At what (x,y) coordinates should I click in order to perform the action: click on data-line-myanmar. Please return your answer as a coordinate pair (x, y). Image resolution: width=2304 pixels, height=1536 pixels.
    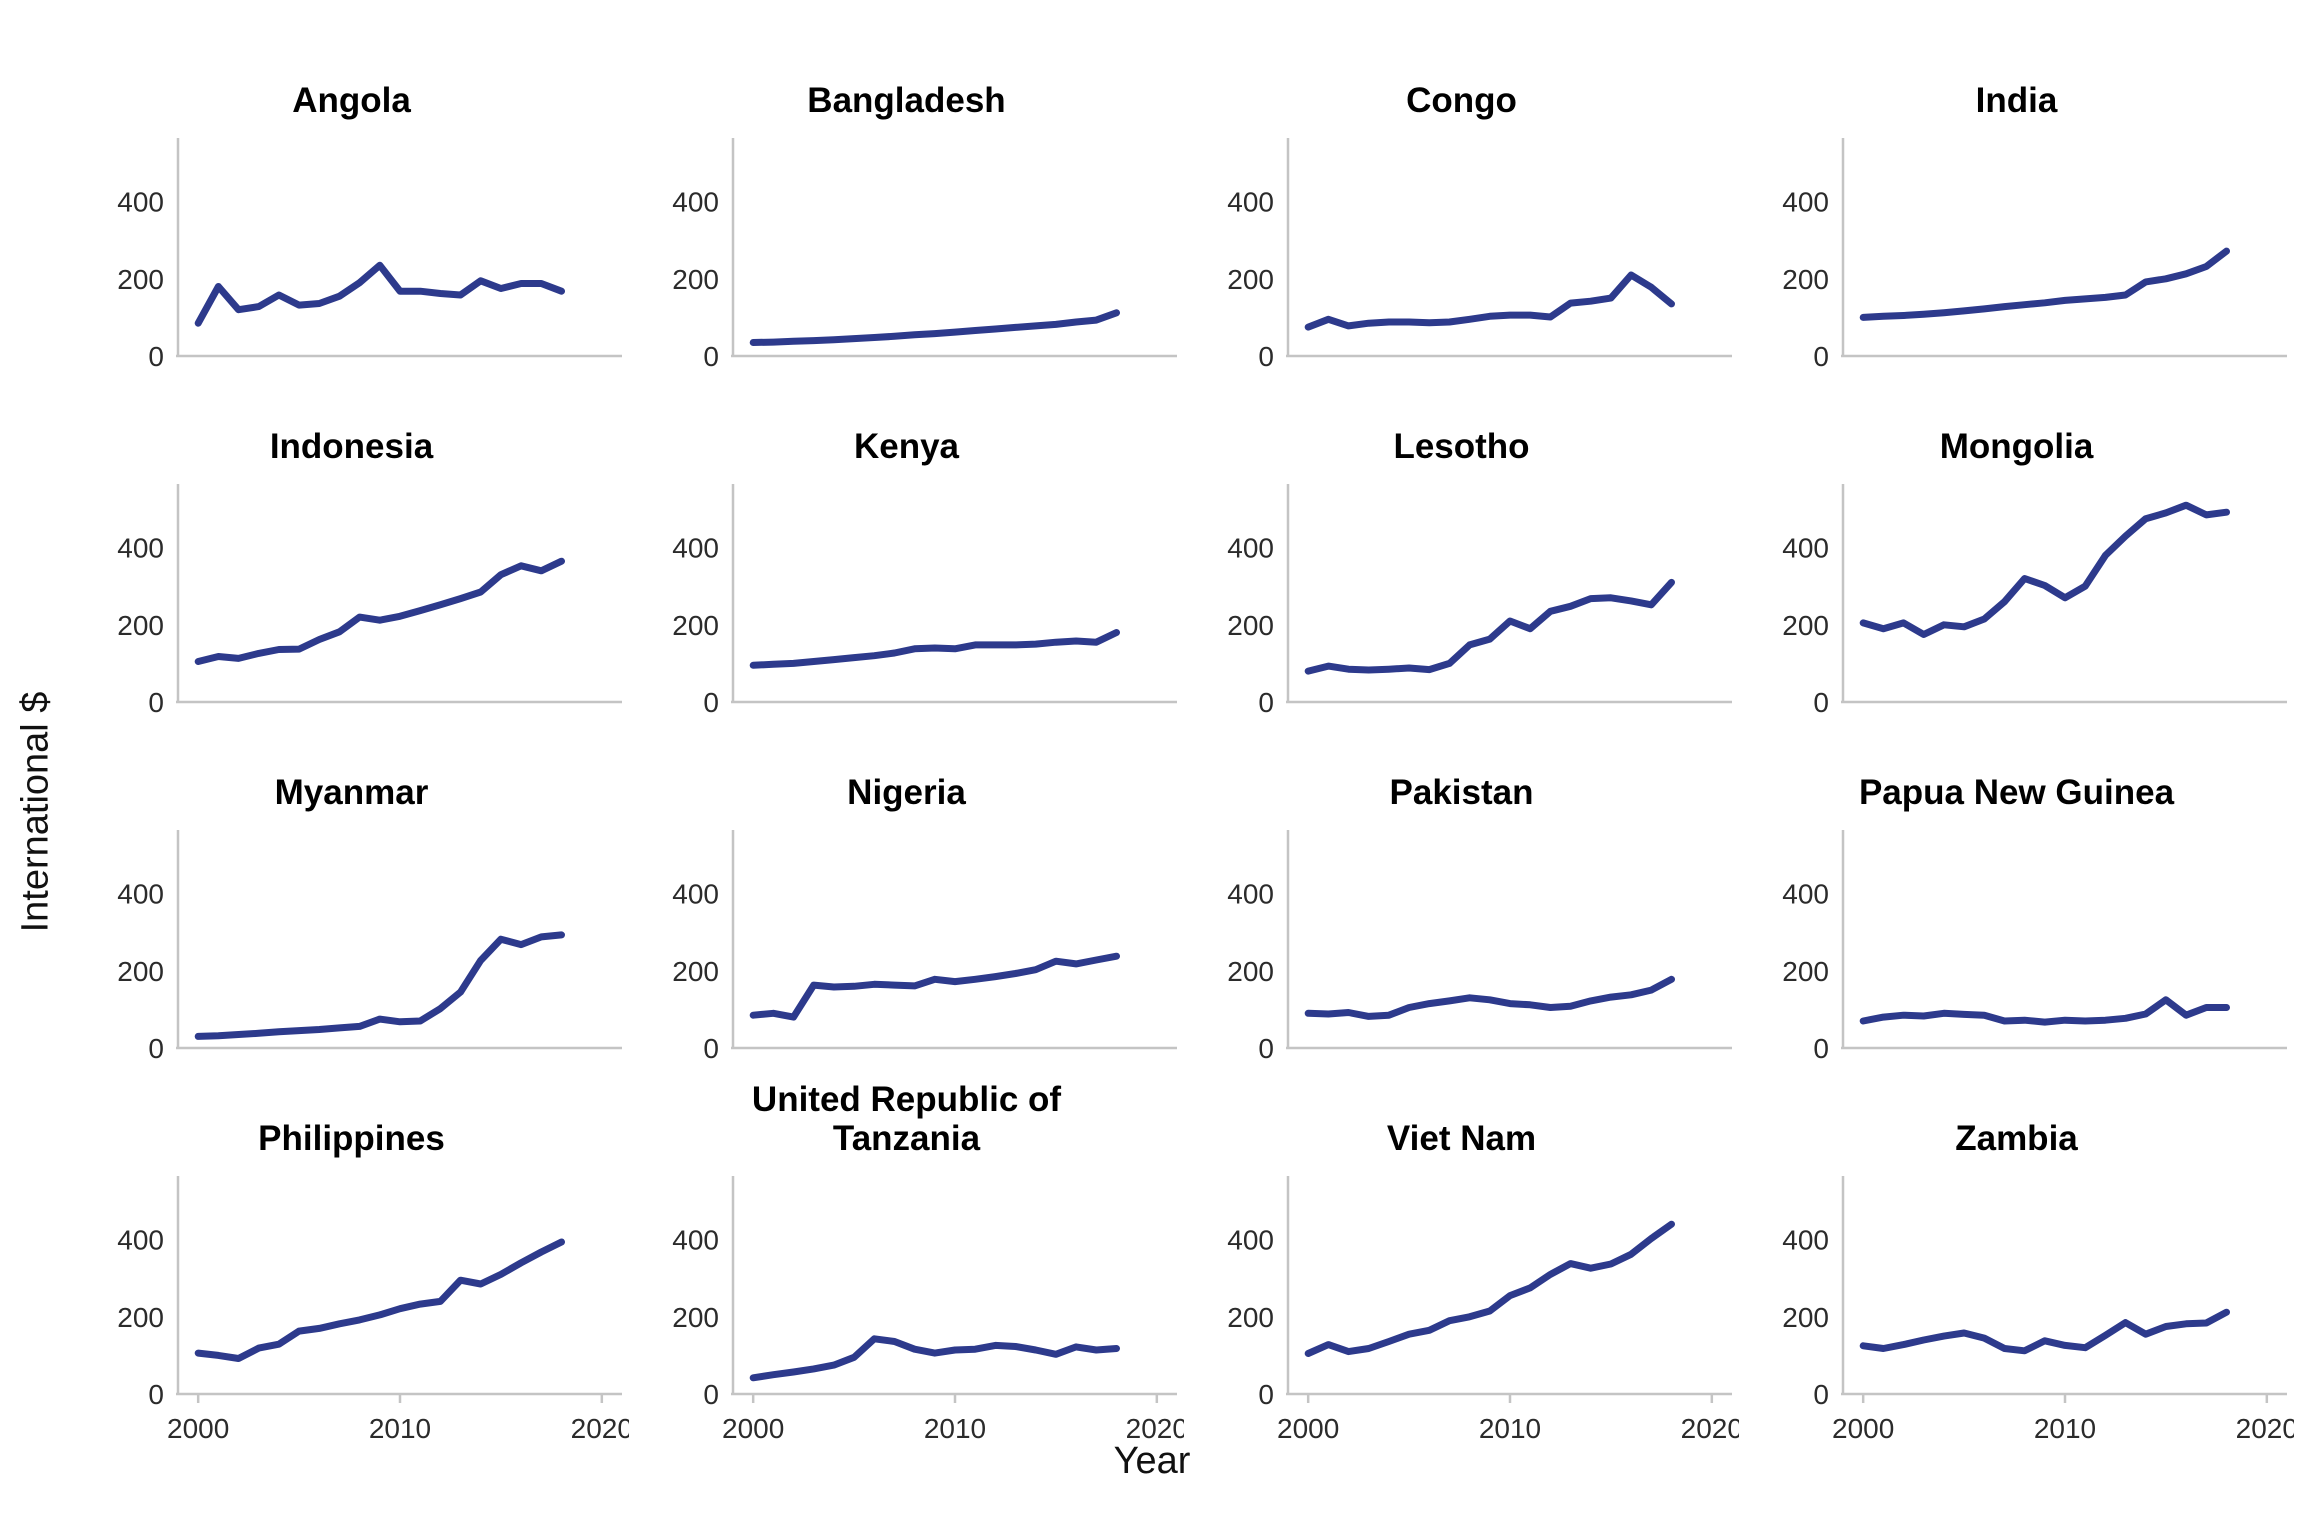
    Looking at the image, I should click on (379, 985).